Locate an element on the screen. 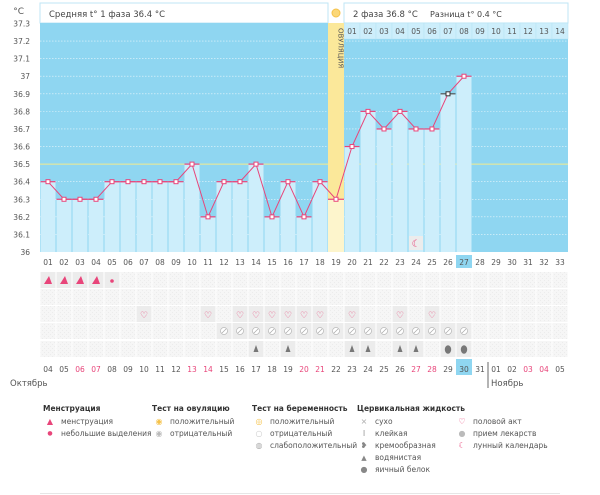 The width and height of the screenshot is (600, 495). legend-label: яичный белок is located at coordinates (403, 469).